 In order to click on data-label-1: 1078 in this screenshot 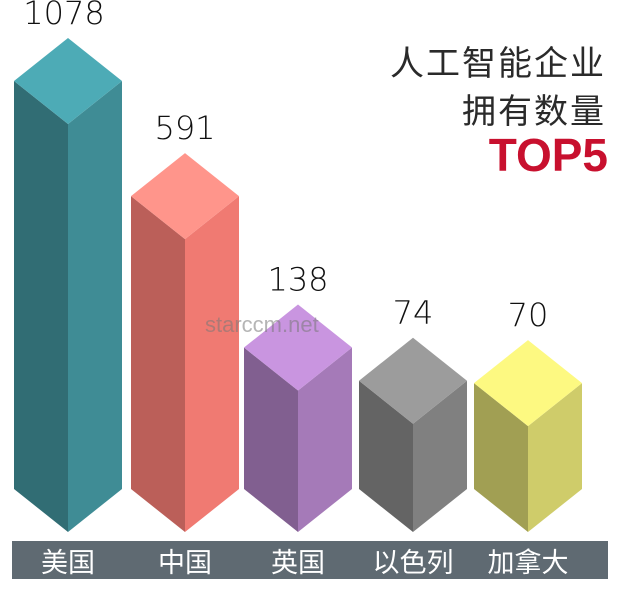, I will do `click(63, 16)`.